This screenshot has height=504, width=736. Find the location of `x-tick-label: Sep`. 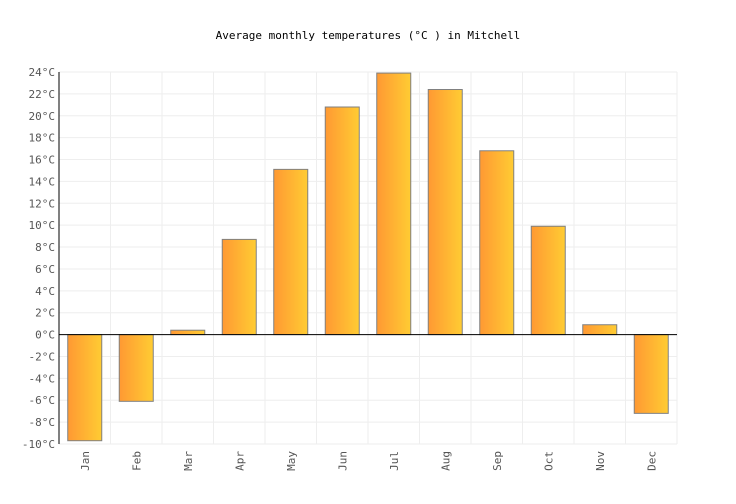

x-tick-label: Sep is located at coordinates (497, 461).